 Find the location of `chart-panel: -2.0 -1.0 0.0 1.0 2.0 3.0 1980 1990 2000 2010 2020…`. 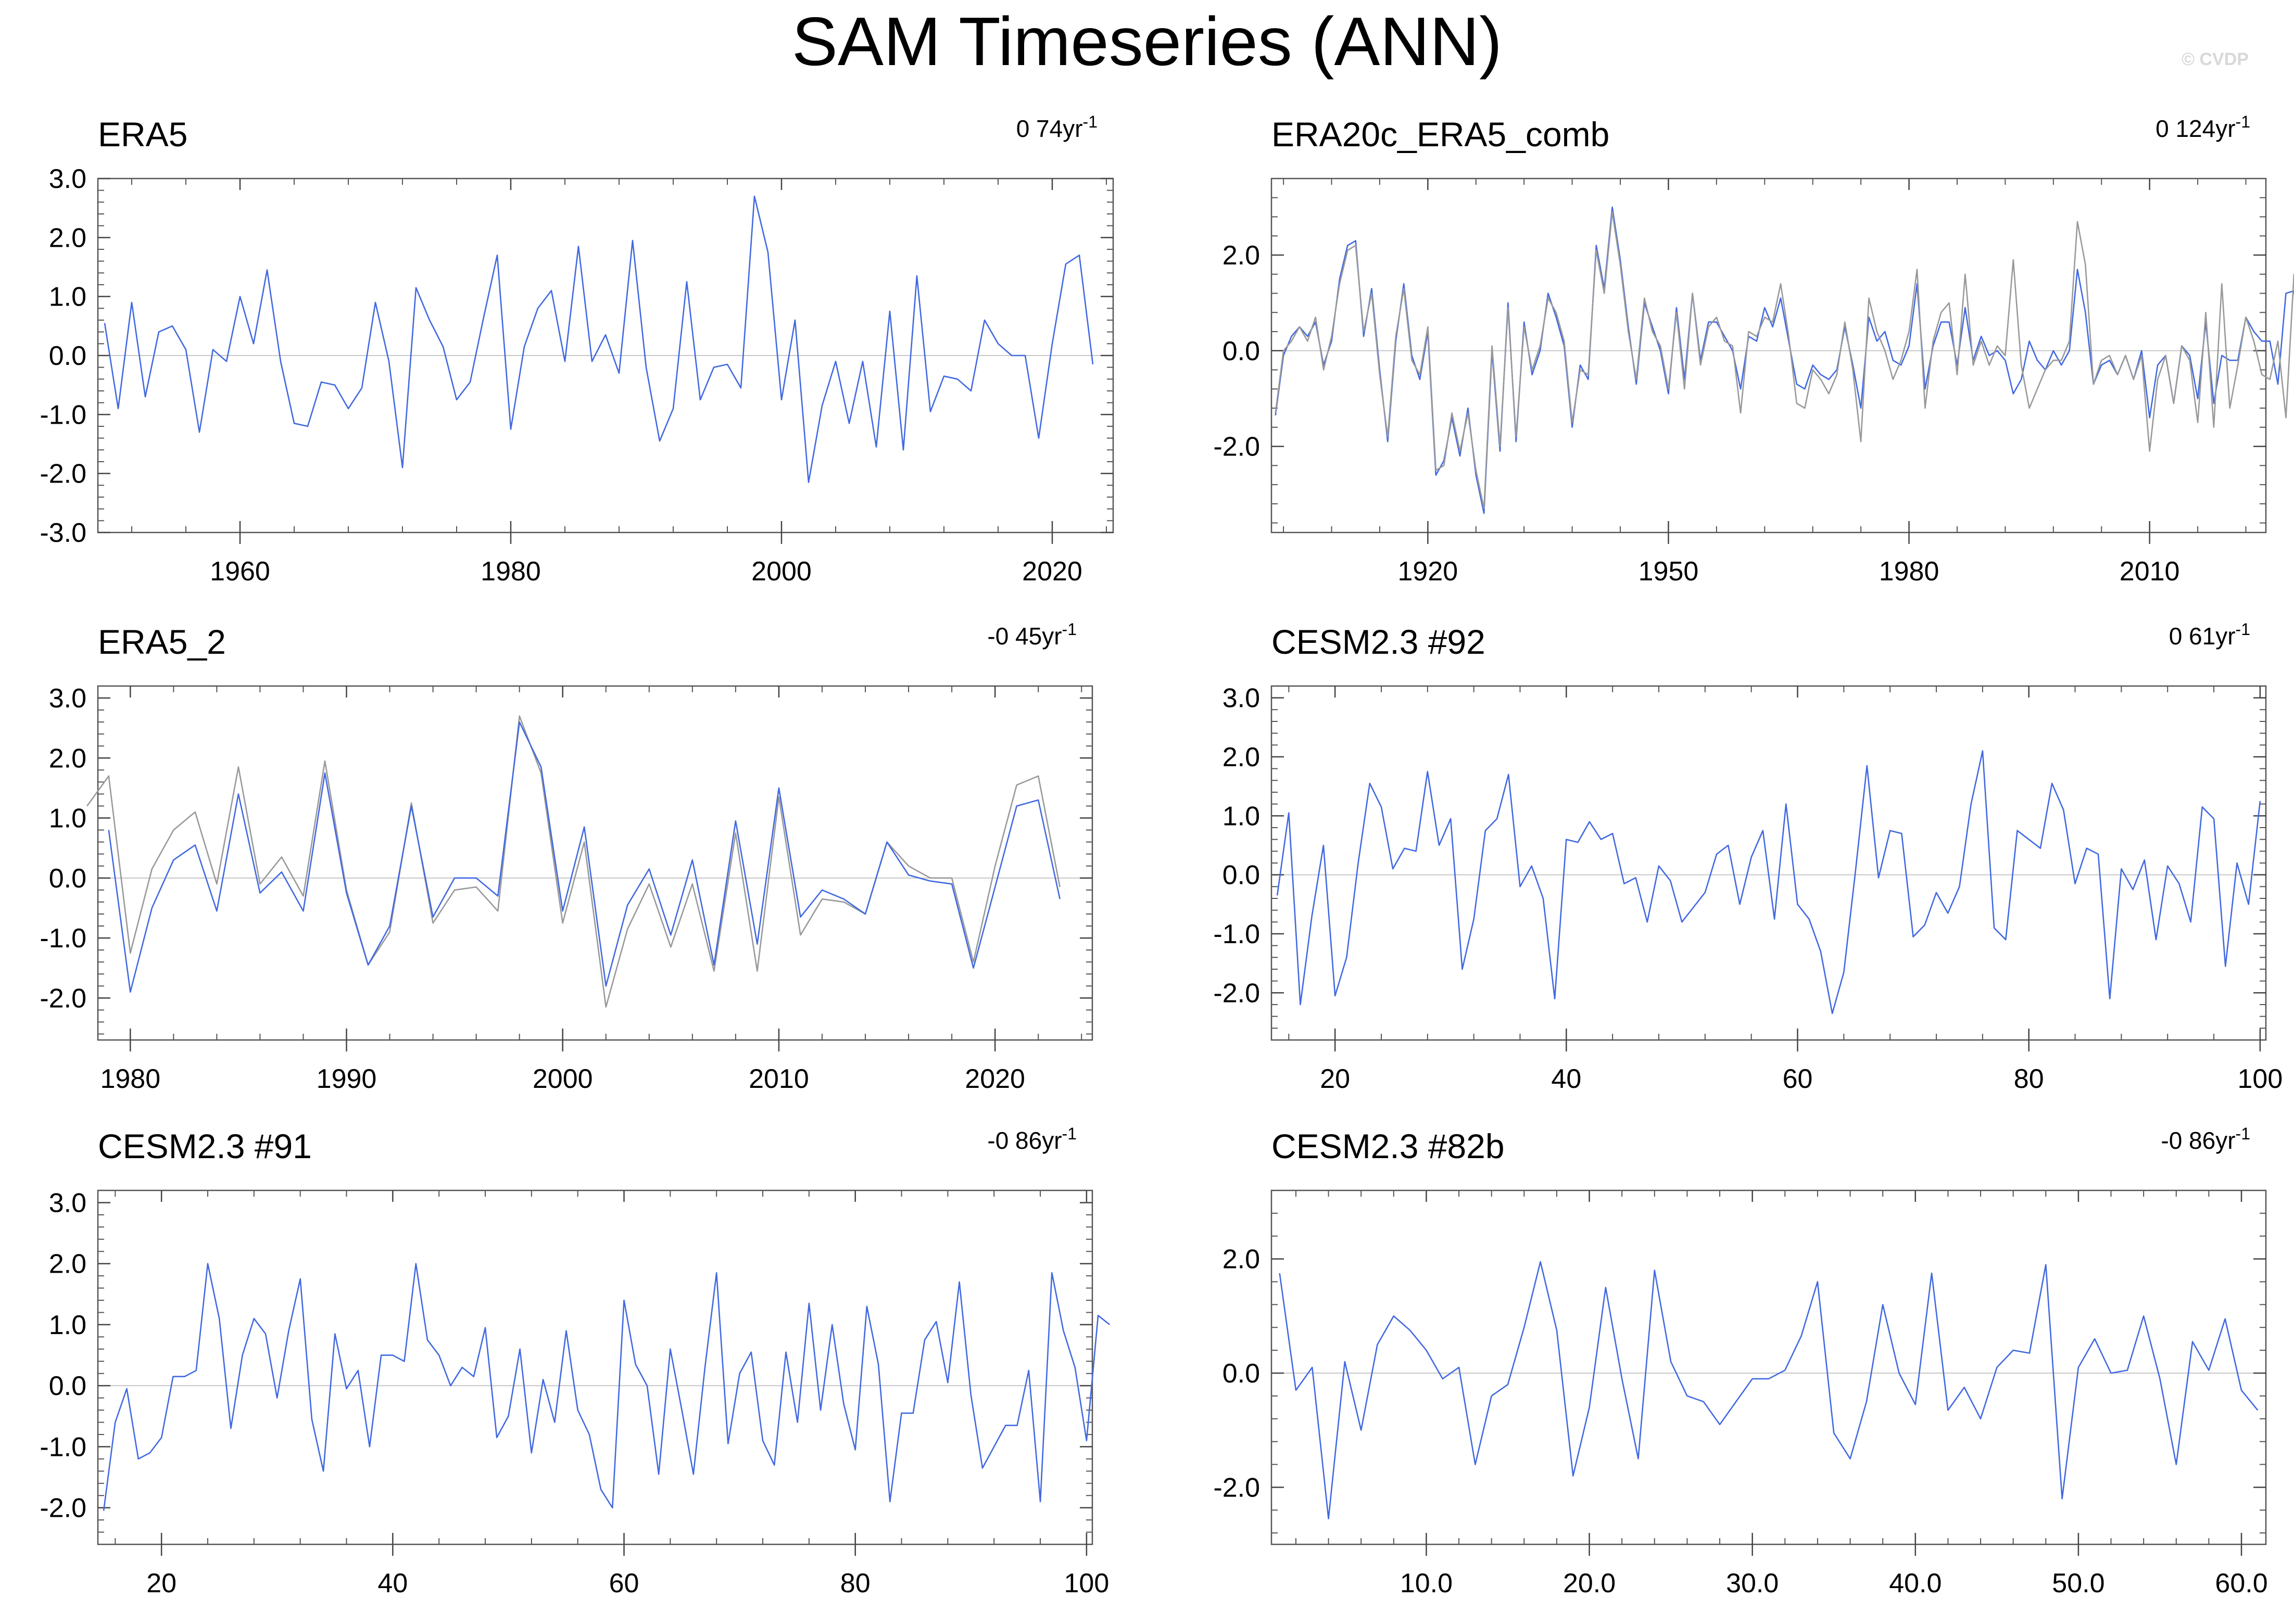

chart-panel: -2.0 -1.0 0.0 1.0 2.0 3.0 1980 1990 2000 2010 2020… is located at coordinates (566, 857).